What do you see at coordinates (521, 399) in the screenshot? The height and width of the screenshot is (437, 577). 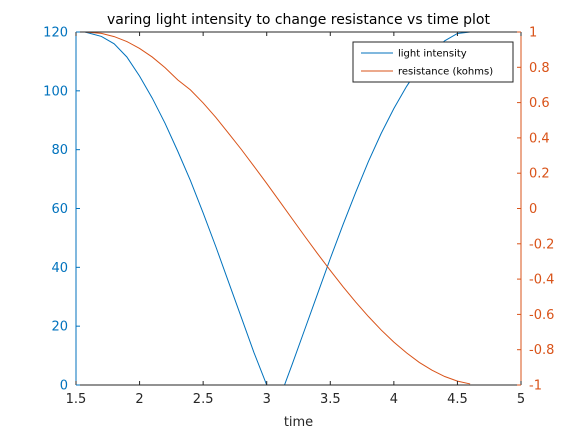 I see `x-tick-label: 5` at bounding box center [521, 399].